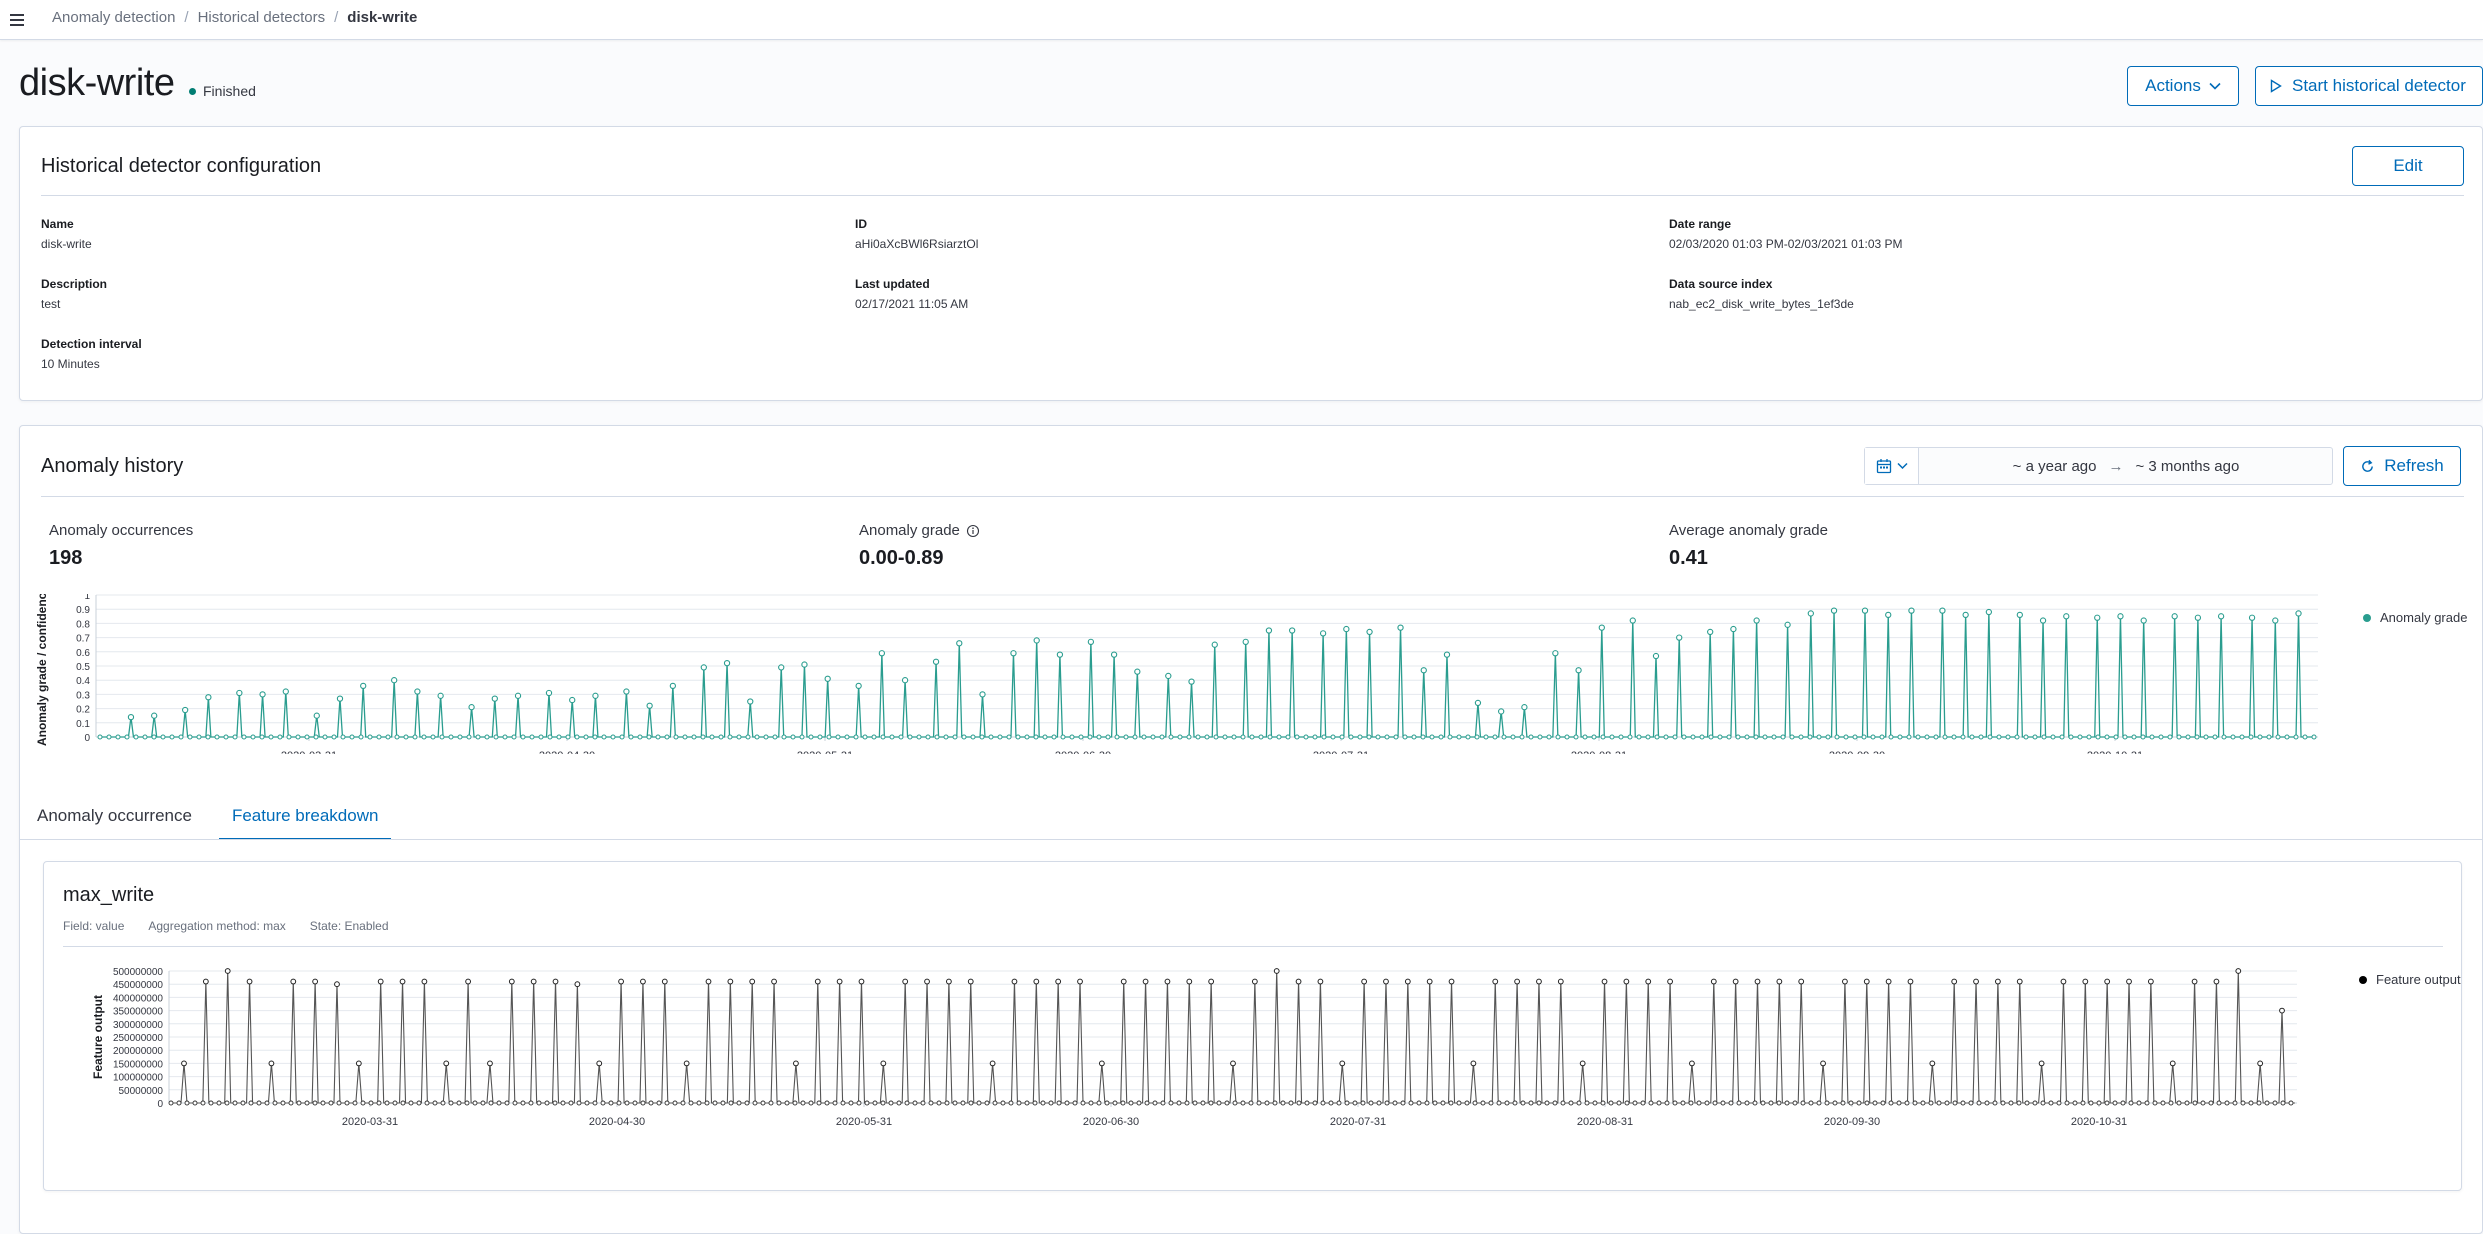  What do you see at coordinates (2215, 86) in the screenshot?
I see `chevron-down-icon` at bounding box center [2215, 86].